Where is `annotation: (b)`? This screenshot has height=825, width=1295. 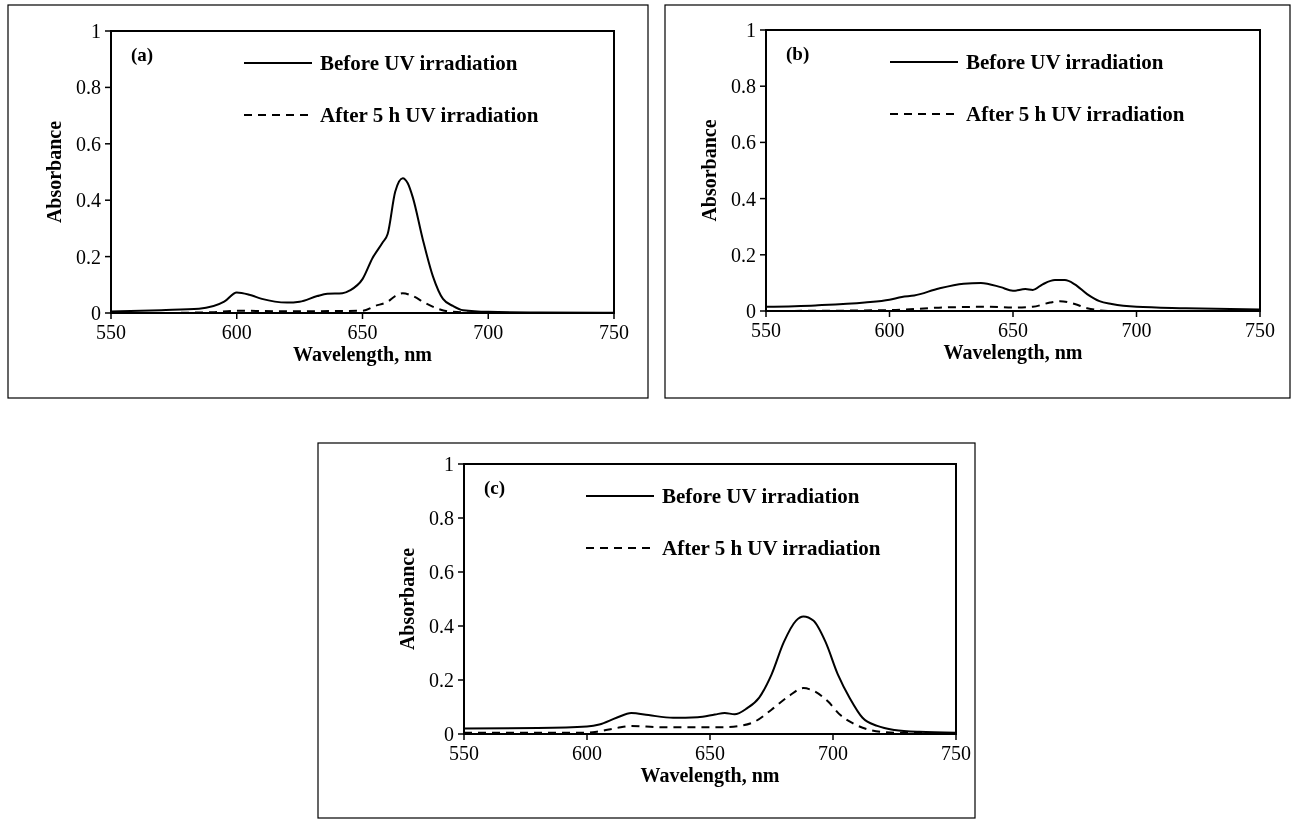 annotation: (b) is located at coordinates (798, 54).